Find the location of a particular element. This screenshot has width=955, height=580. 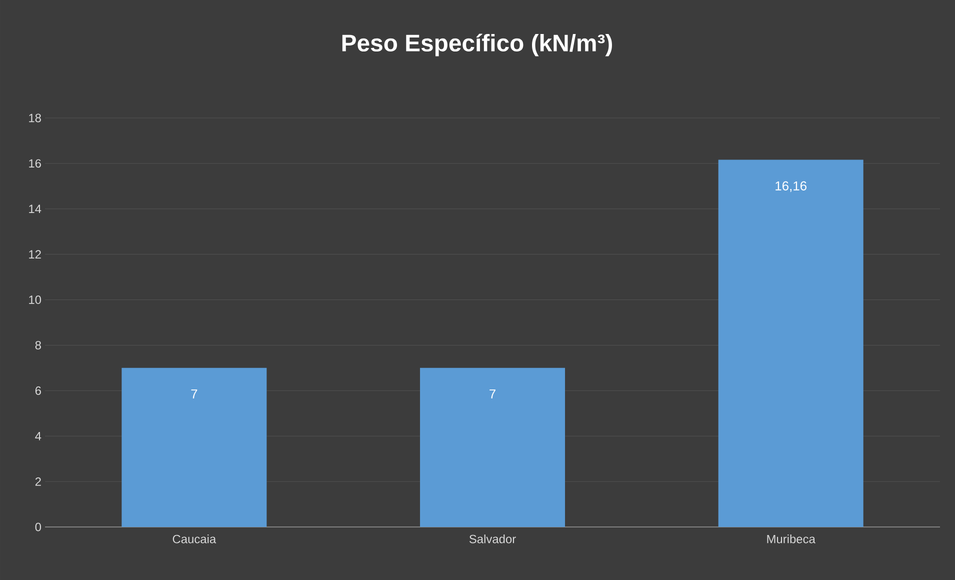

y-tick-label: 16 is located at coordinates (35, 163).